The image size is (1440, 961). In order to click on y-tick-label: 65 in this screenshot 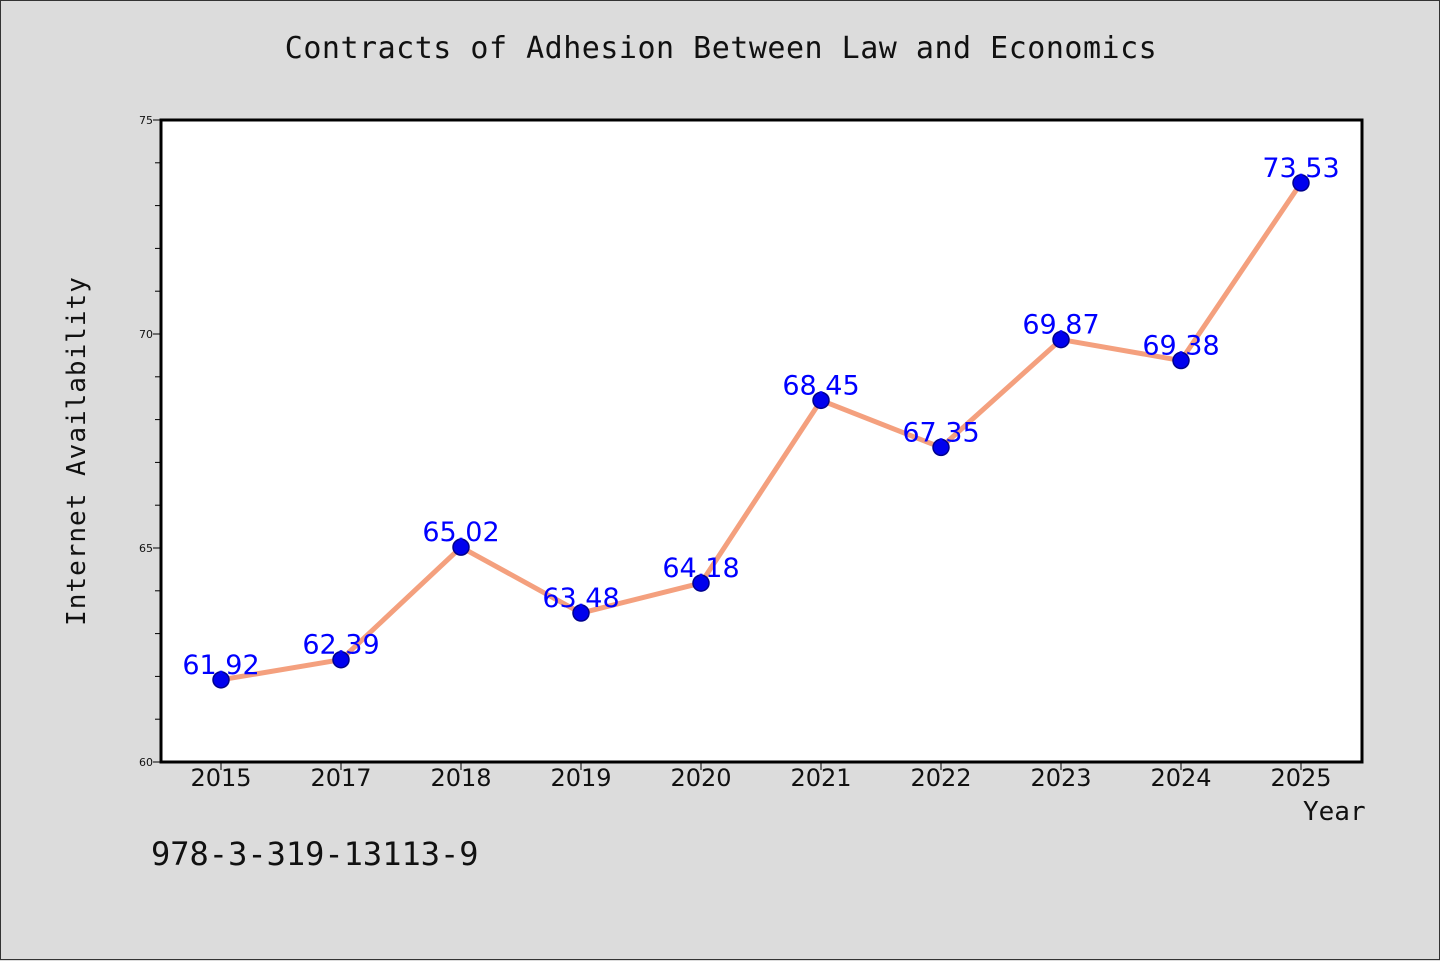, I will do `click(146, 548)`.